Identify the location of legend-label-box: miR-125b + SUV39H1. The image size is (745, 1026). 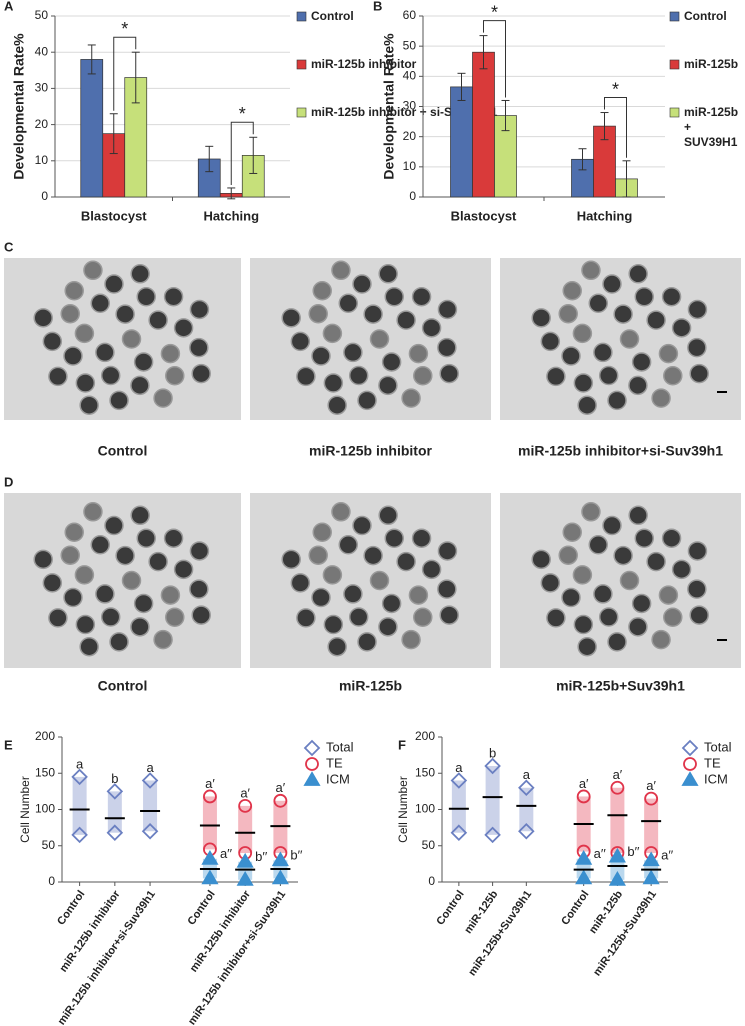
(711, 127).